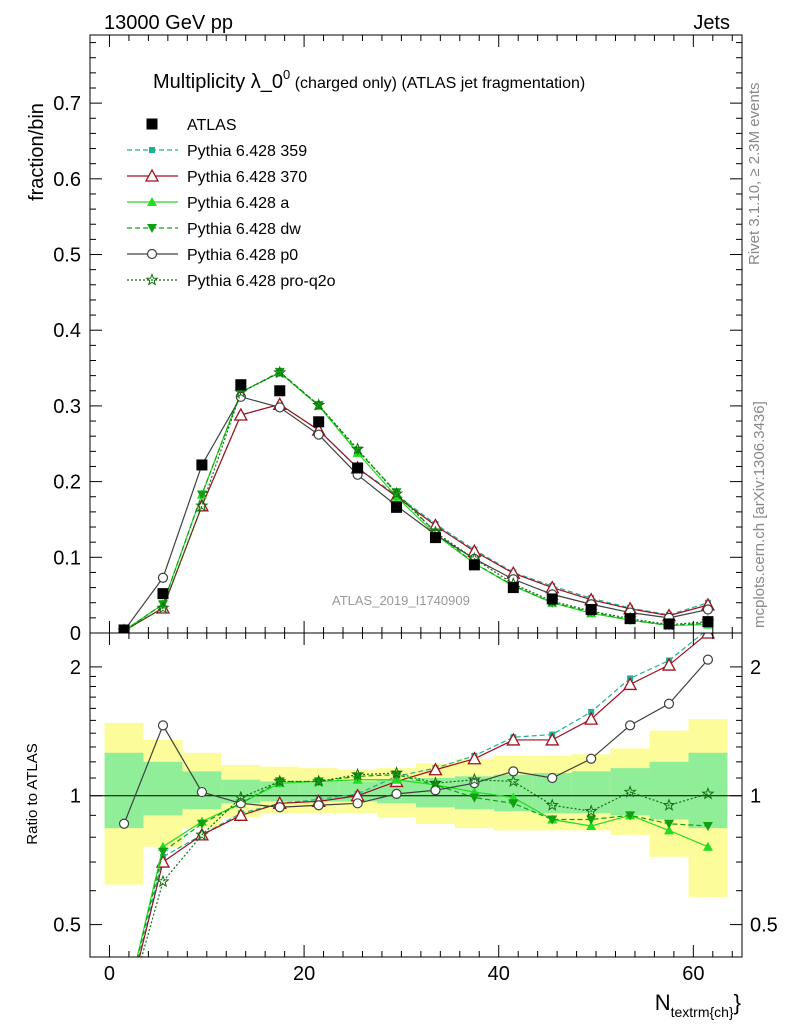 This screenshot has width=786, height=1024. Describe the element at coordinates (212, 125) in the screenshot. I see `legend-label-0: ATLAS` at that location.